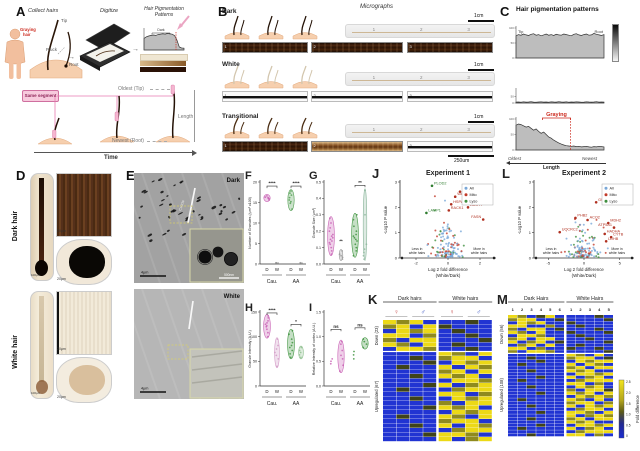  Describe the element at coordinates (295, 183) in the screenshot. I see `sig-label: ****` at that location.